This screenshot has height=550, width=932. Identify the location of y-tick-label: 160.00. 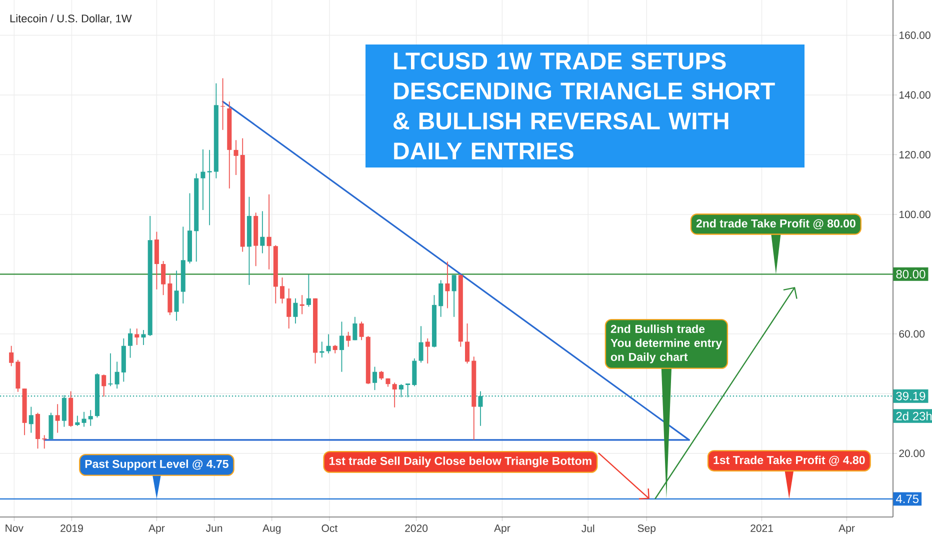
(915, 35).